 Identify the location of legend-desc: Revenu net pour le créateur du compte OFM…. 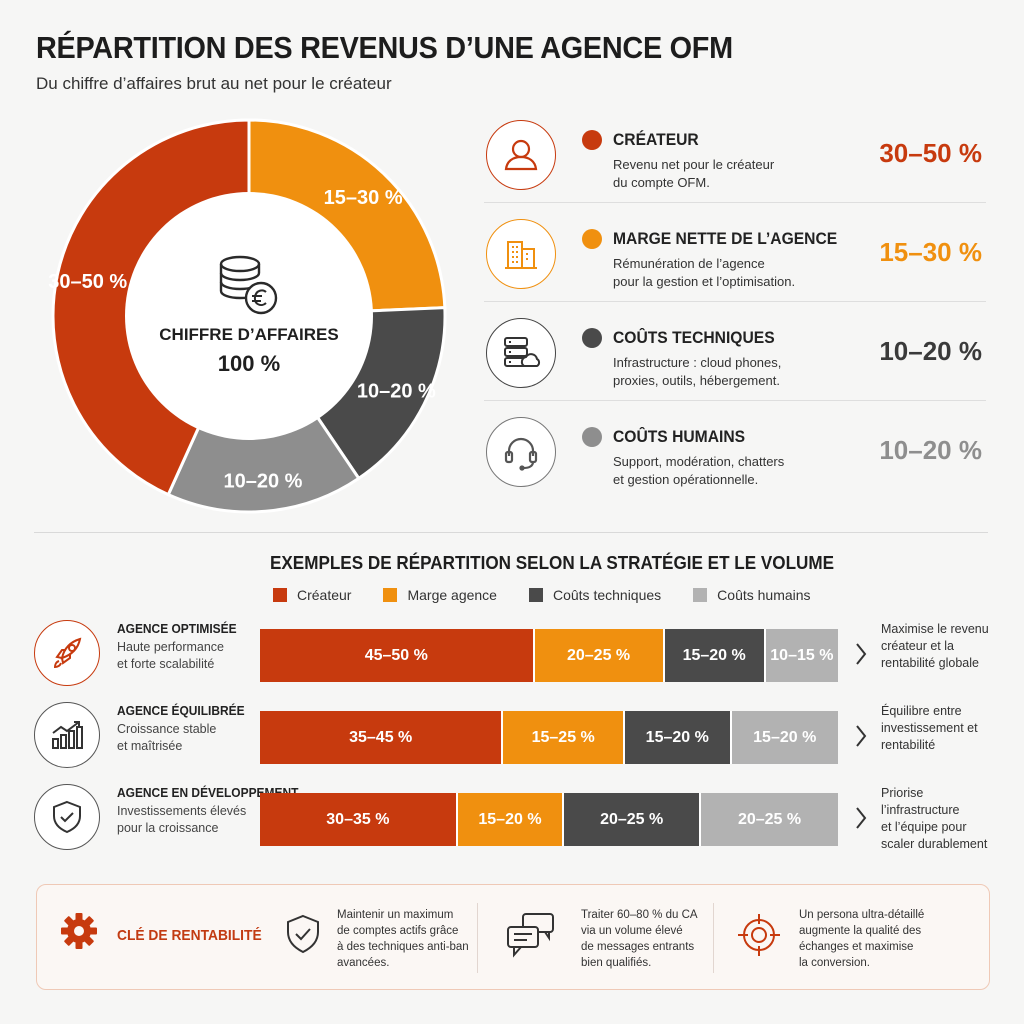
(694, 173).